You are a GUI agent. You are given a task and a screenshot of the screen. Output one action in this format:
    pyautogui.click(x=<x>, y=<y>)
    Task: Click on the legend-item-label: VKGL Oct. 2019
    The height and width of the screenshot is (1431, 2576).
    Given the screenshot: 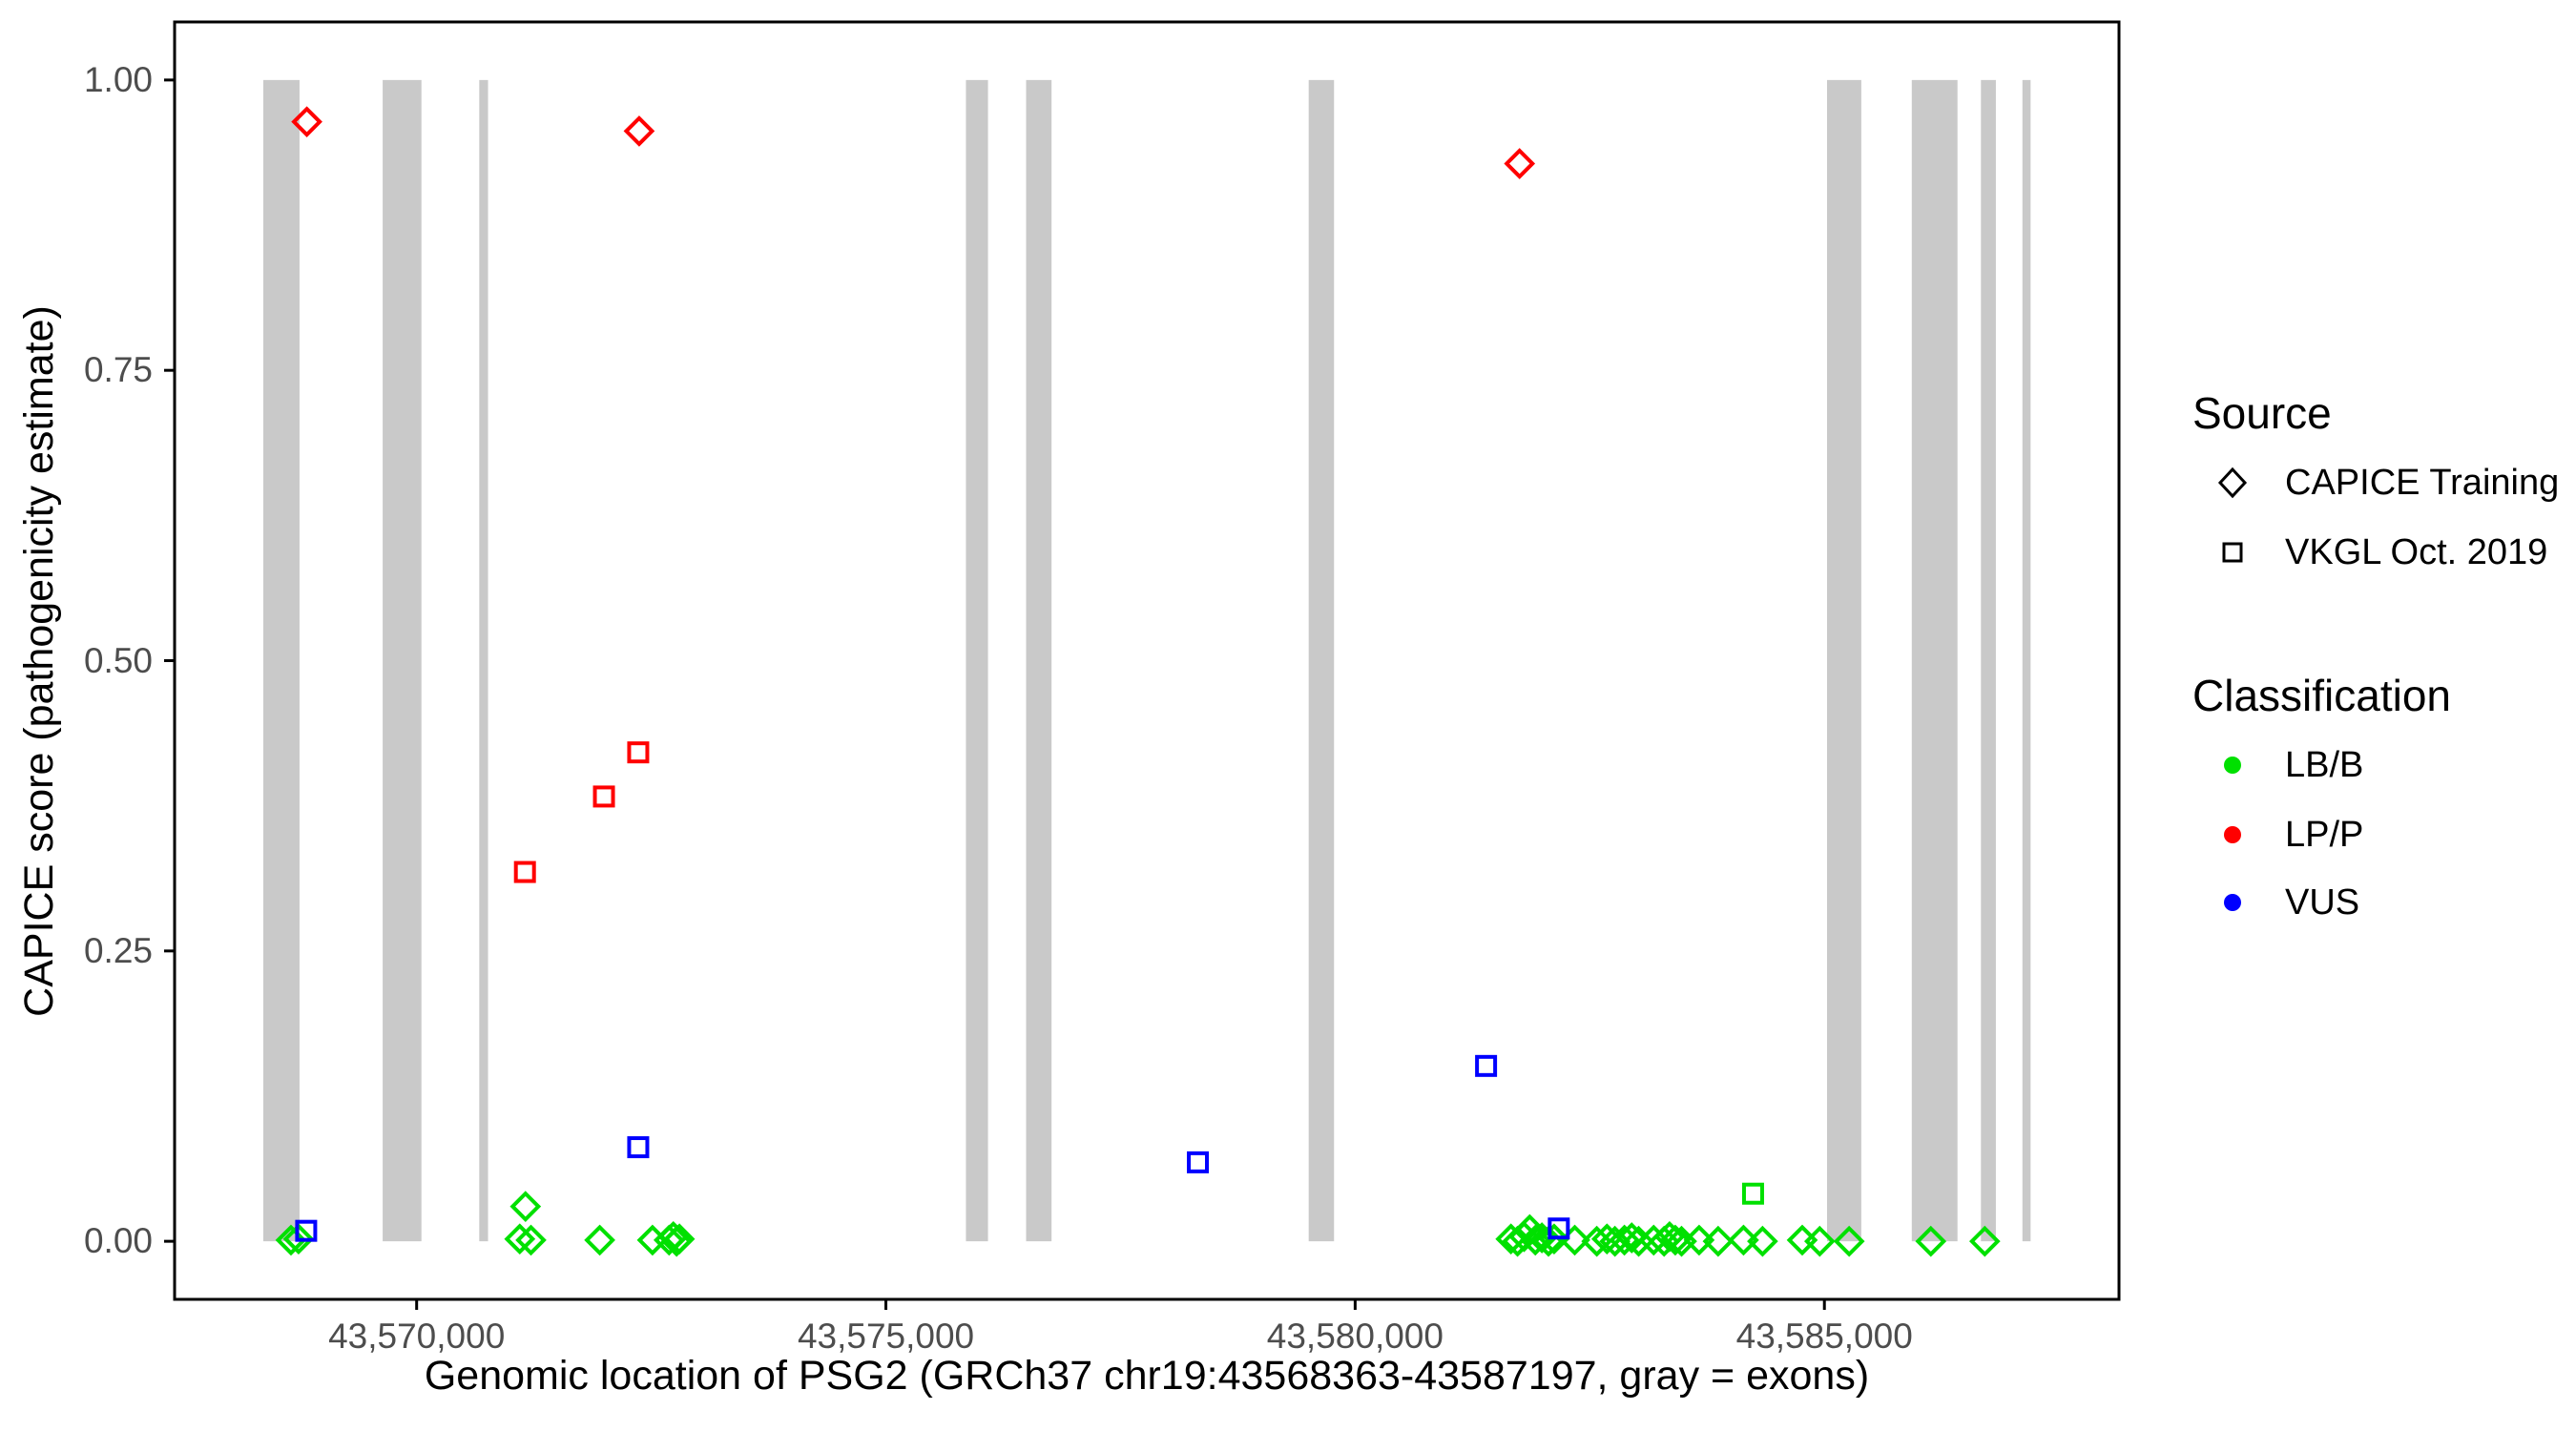 What is the action you would take?
    pyautogui.click(x=2416, y=551)
    